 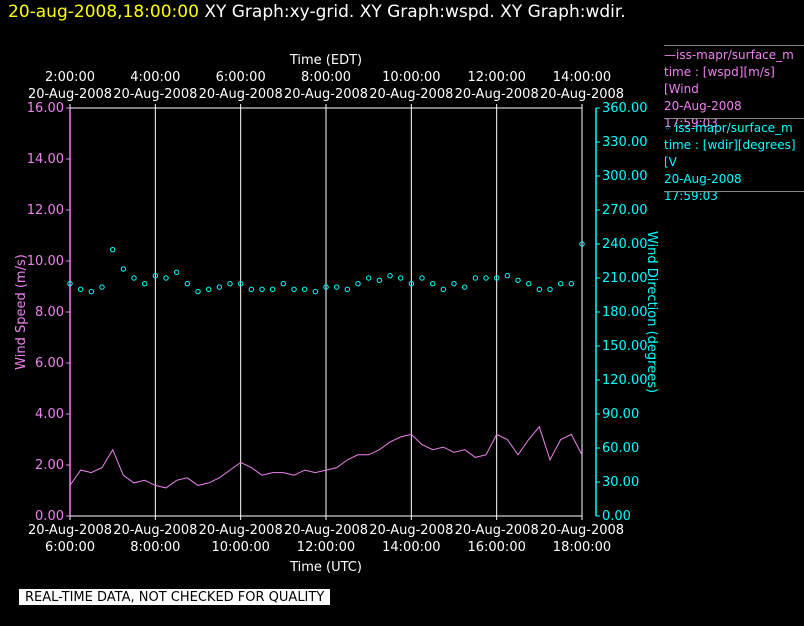 I want to click on quality-disclaimer: REAL-TIME DATA, NOT CHECKED FOR QUALITY, so click(x=175, y=597).